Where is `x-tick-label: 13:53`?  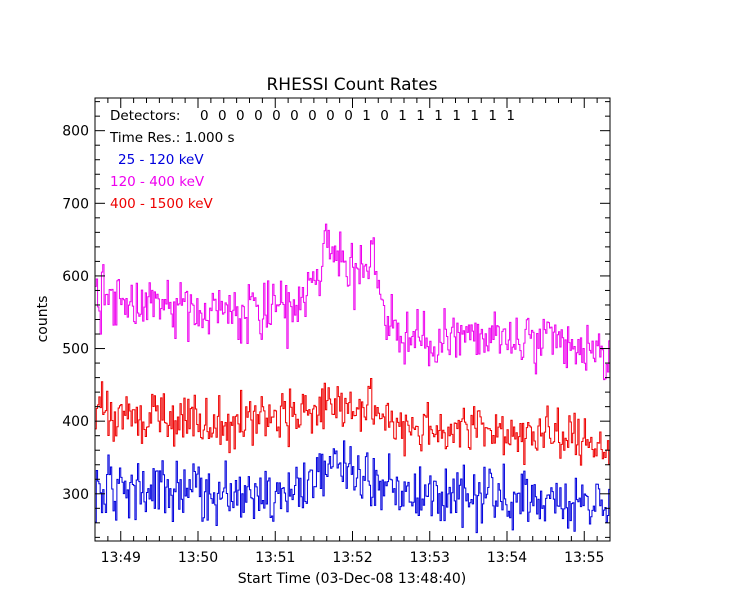 x-tick-label: 13:53 is located at coordinates (430, 558).